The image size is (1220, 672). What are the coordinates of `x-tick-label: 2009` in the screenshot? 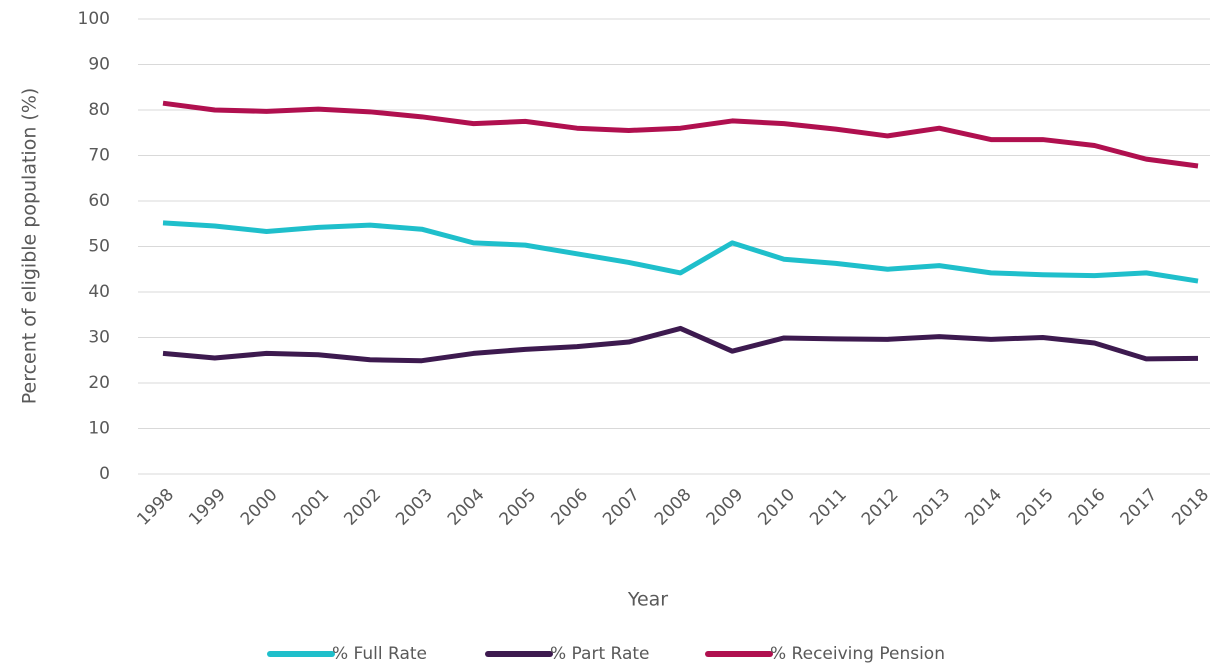 It's located at (725, 507).